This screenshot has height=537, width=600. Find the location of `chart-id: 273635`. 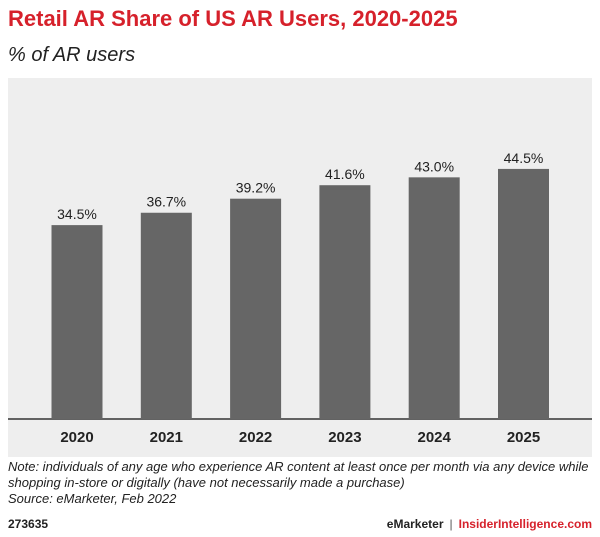

chart-id: 273635 is located at coordinates (28, 524).